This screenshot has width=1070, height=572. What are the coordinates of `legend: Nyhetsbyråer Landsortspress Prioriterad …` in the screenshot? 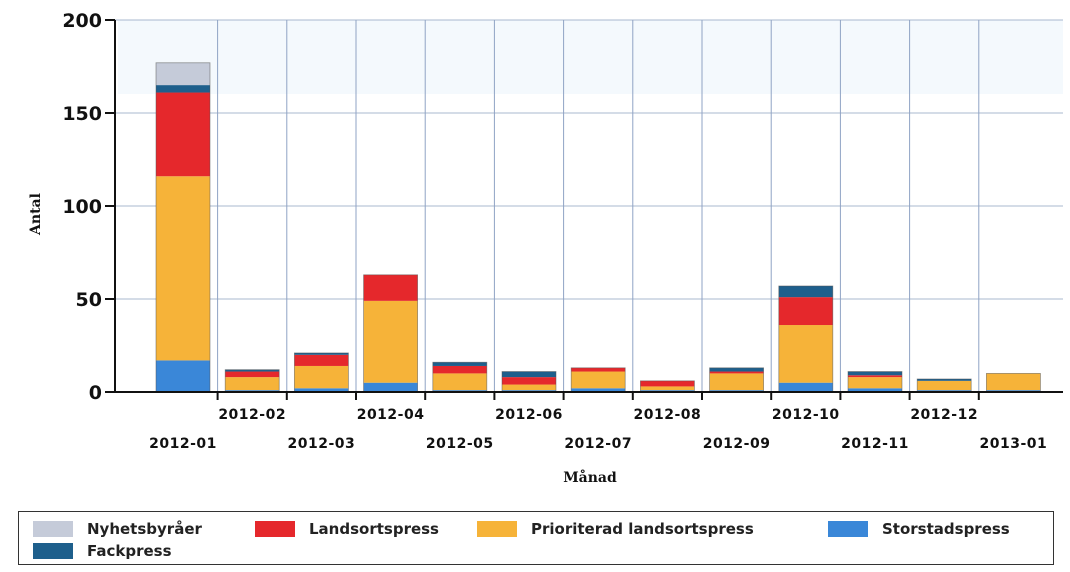 It's located at (536, 538).